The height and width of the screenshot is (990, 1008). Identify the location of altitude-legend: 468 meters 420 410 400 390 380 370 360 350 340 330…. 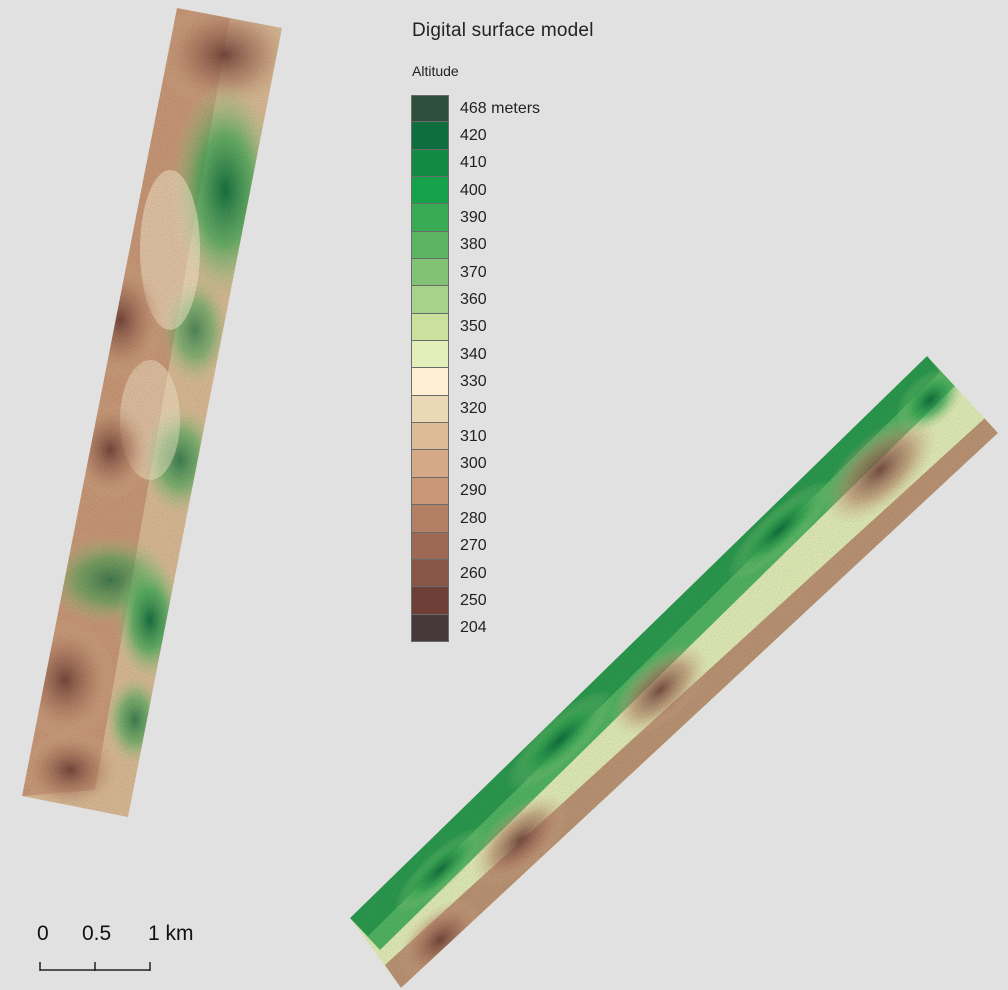
(475, 368).